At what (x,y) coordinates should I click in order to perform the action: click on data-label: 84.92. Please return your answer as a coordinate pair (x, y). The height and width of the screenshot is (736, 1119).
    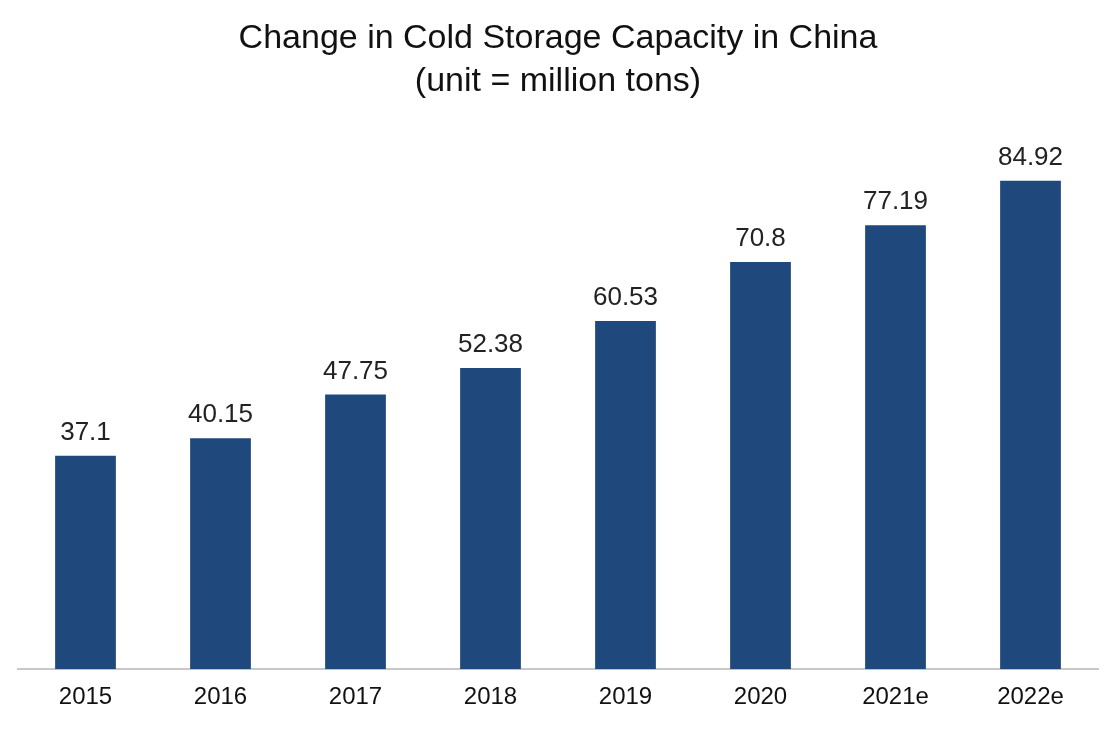
    Looking at the image, I should click on (1030, 155).